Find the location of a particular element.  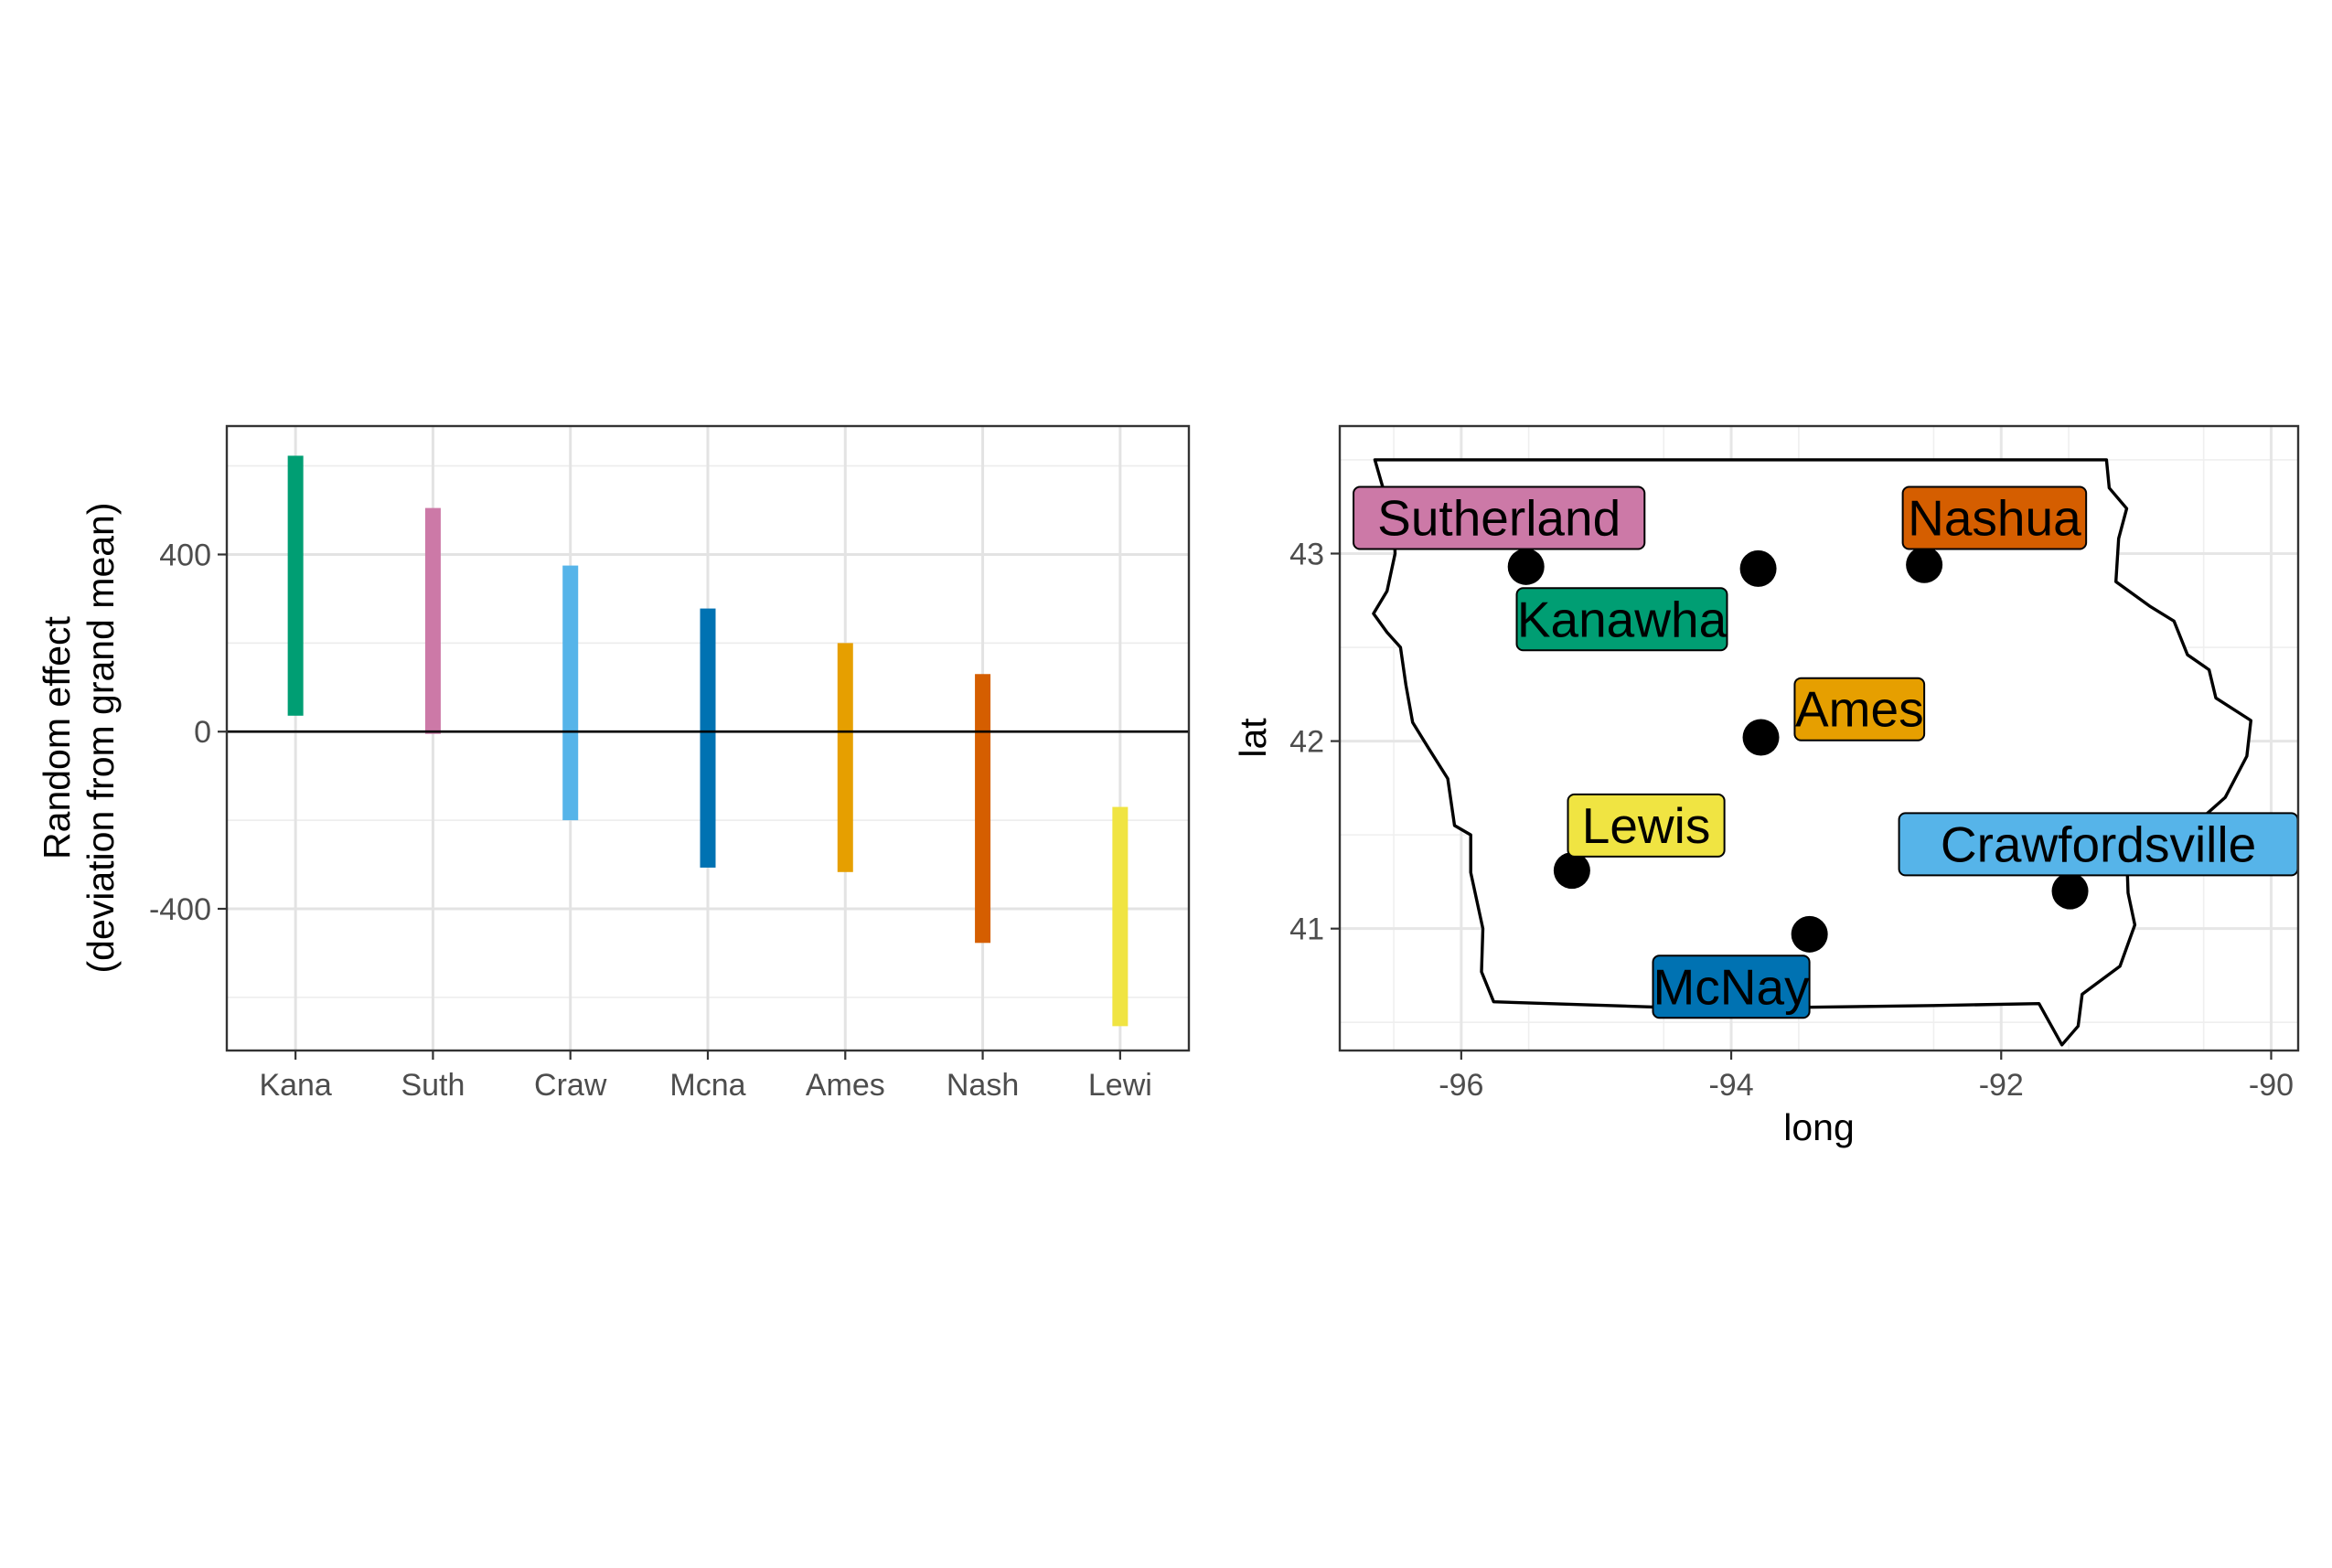

site-label-kanawha: Kanawha is located at coordinates (1622, 619).